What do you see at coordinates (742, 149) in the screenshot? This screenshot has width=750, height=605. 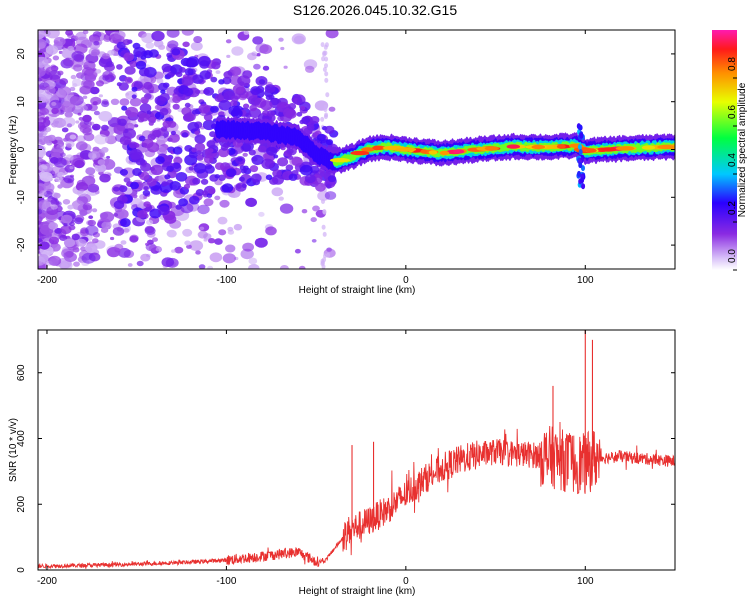 I see `colorbar-label: Normalized spectral amplitude` at bounding box center [742, 149].